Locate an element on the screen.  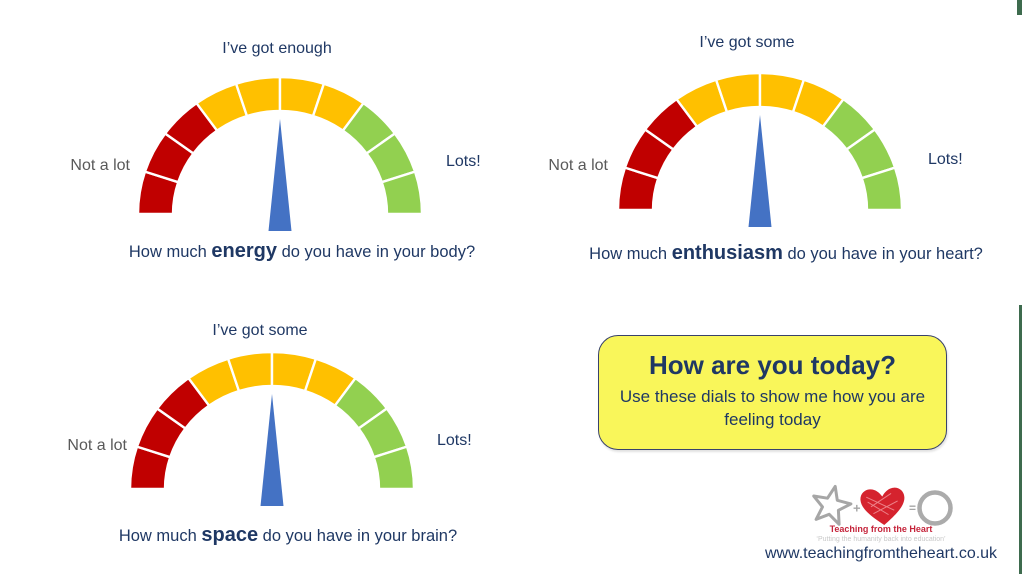
gauge-space-title: I’ve got some is located at coordinates (260, 330).